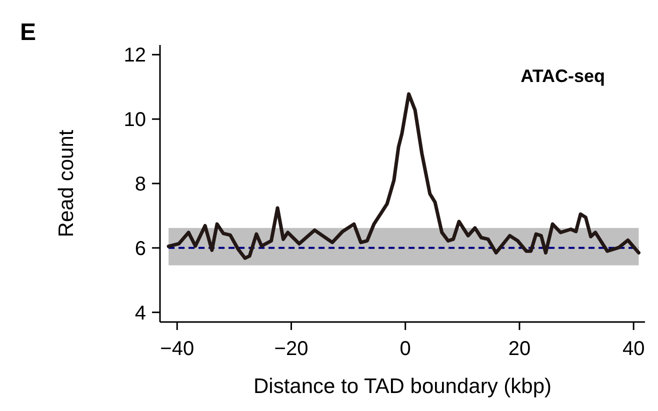  I want to click on y-axis-title: Read count, so click(66, 184).